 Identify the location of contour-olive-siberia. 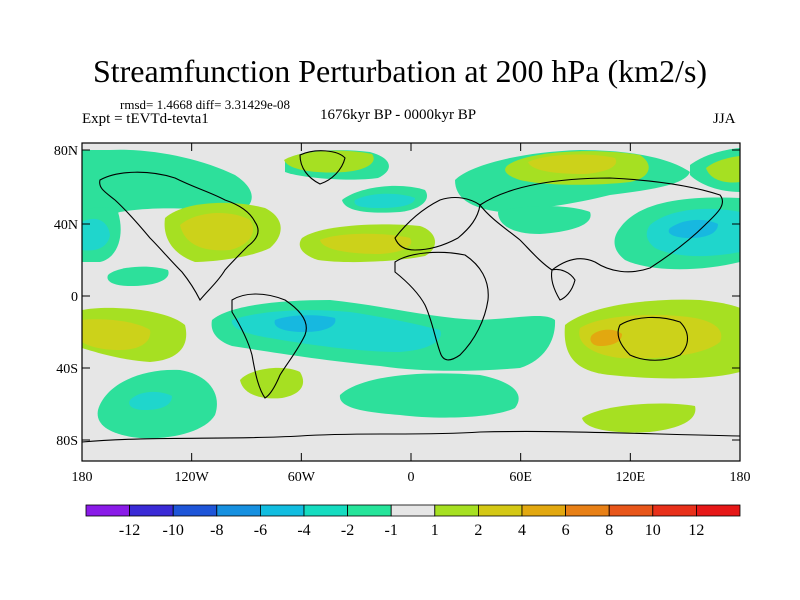
(572, 164).